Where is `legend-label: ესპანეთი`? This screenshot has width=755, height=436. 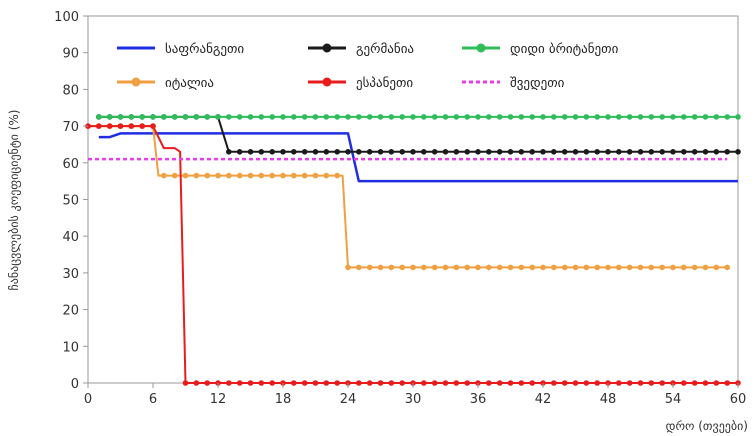
legend-label: ესპანეთი is located at coordinates (384, 83).